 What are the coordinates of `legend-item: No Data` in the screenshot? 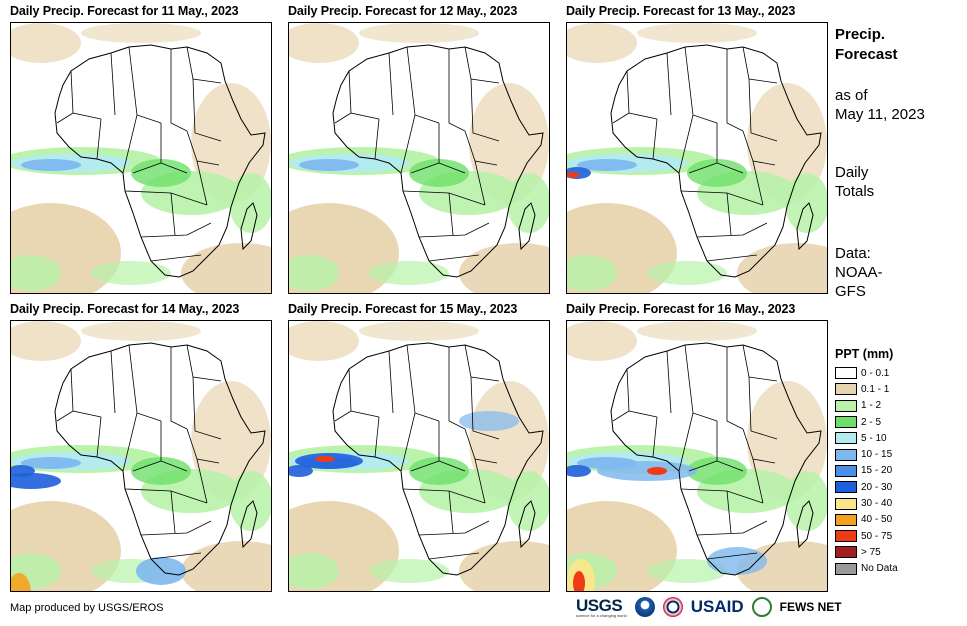 It's located at (890, 569).